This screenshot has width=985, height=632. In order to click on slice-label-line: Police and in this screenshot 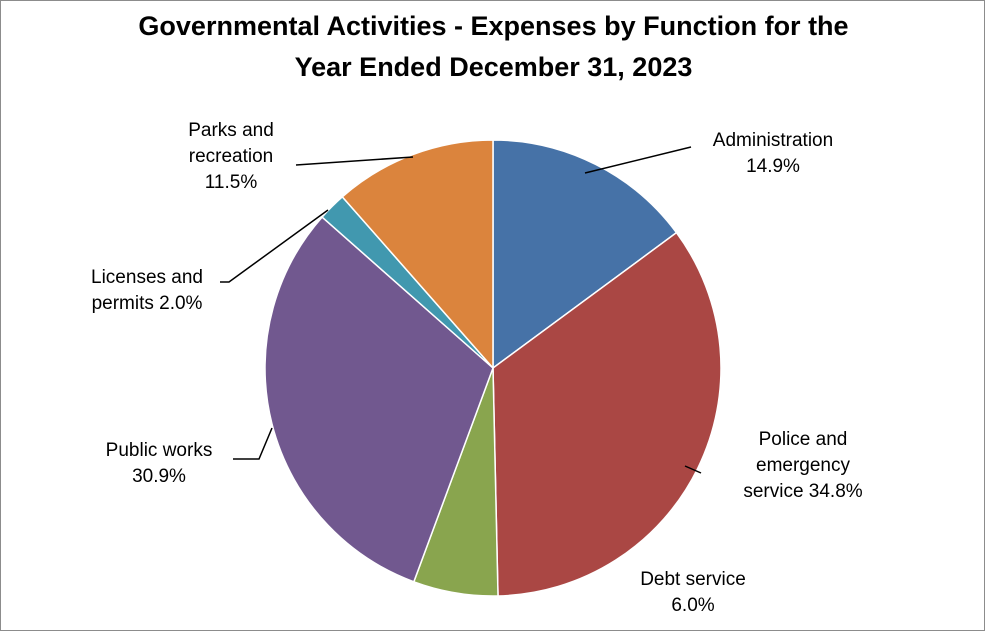, I will do `click(803, 439)`.